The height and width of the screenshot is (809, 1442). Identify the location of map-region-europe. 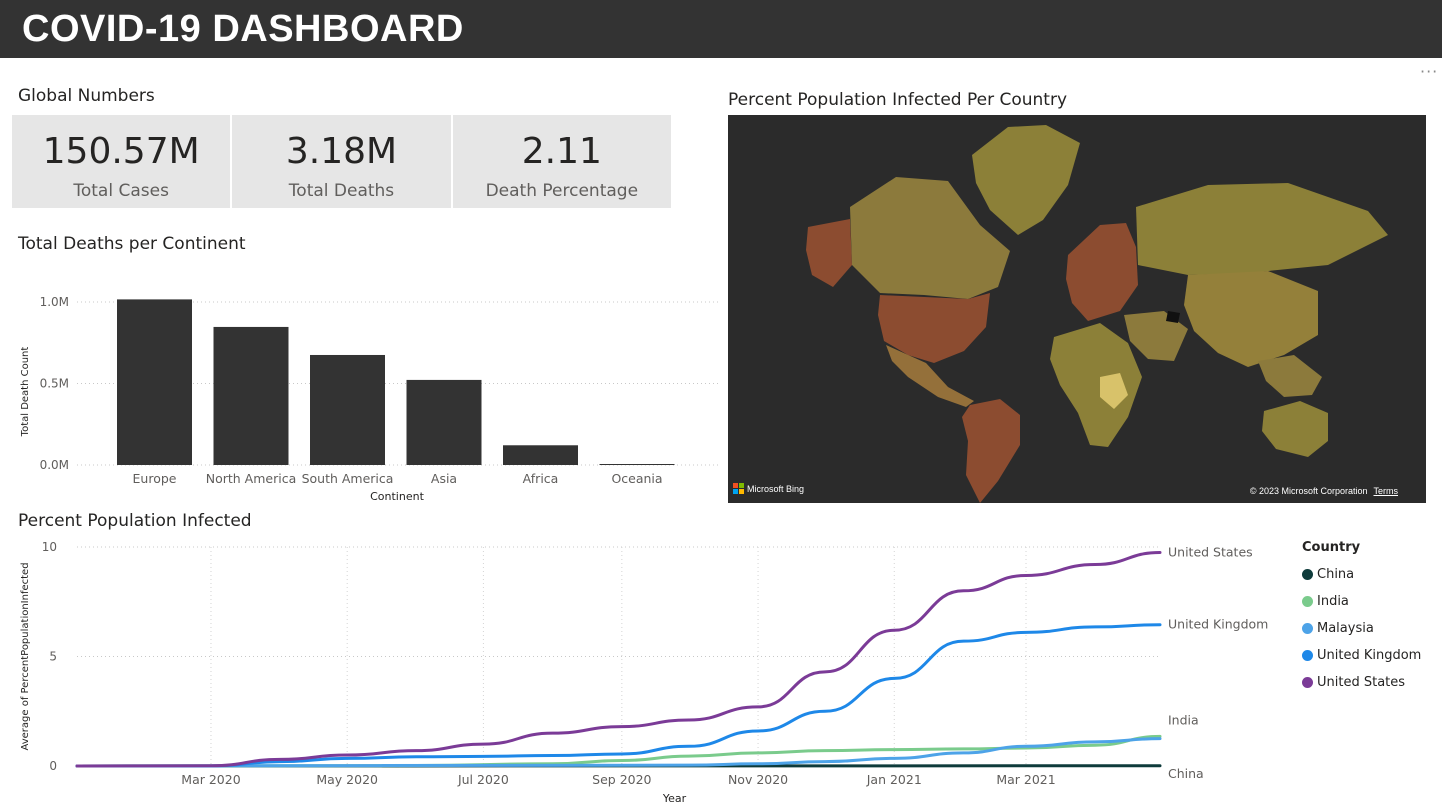
(1102, 272).